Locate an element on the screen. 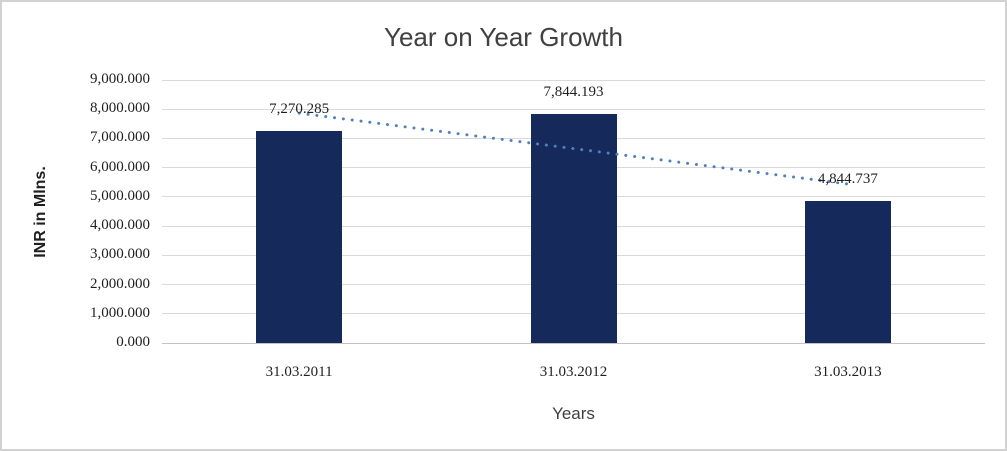  trendline is located at coordinates (573, 148).